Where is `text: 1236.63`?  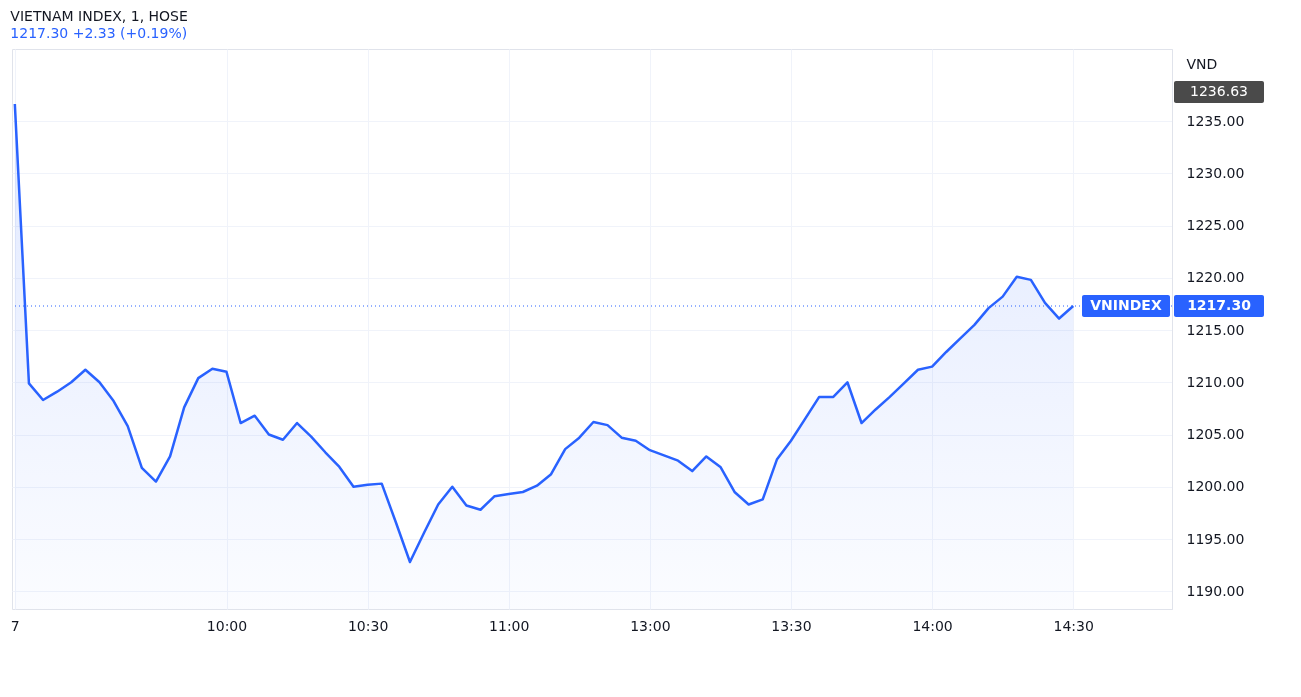 text: 1236.63 is located at coordinates (1219, 91).